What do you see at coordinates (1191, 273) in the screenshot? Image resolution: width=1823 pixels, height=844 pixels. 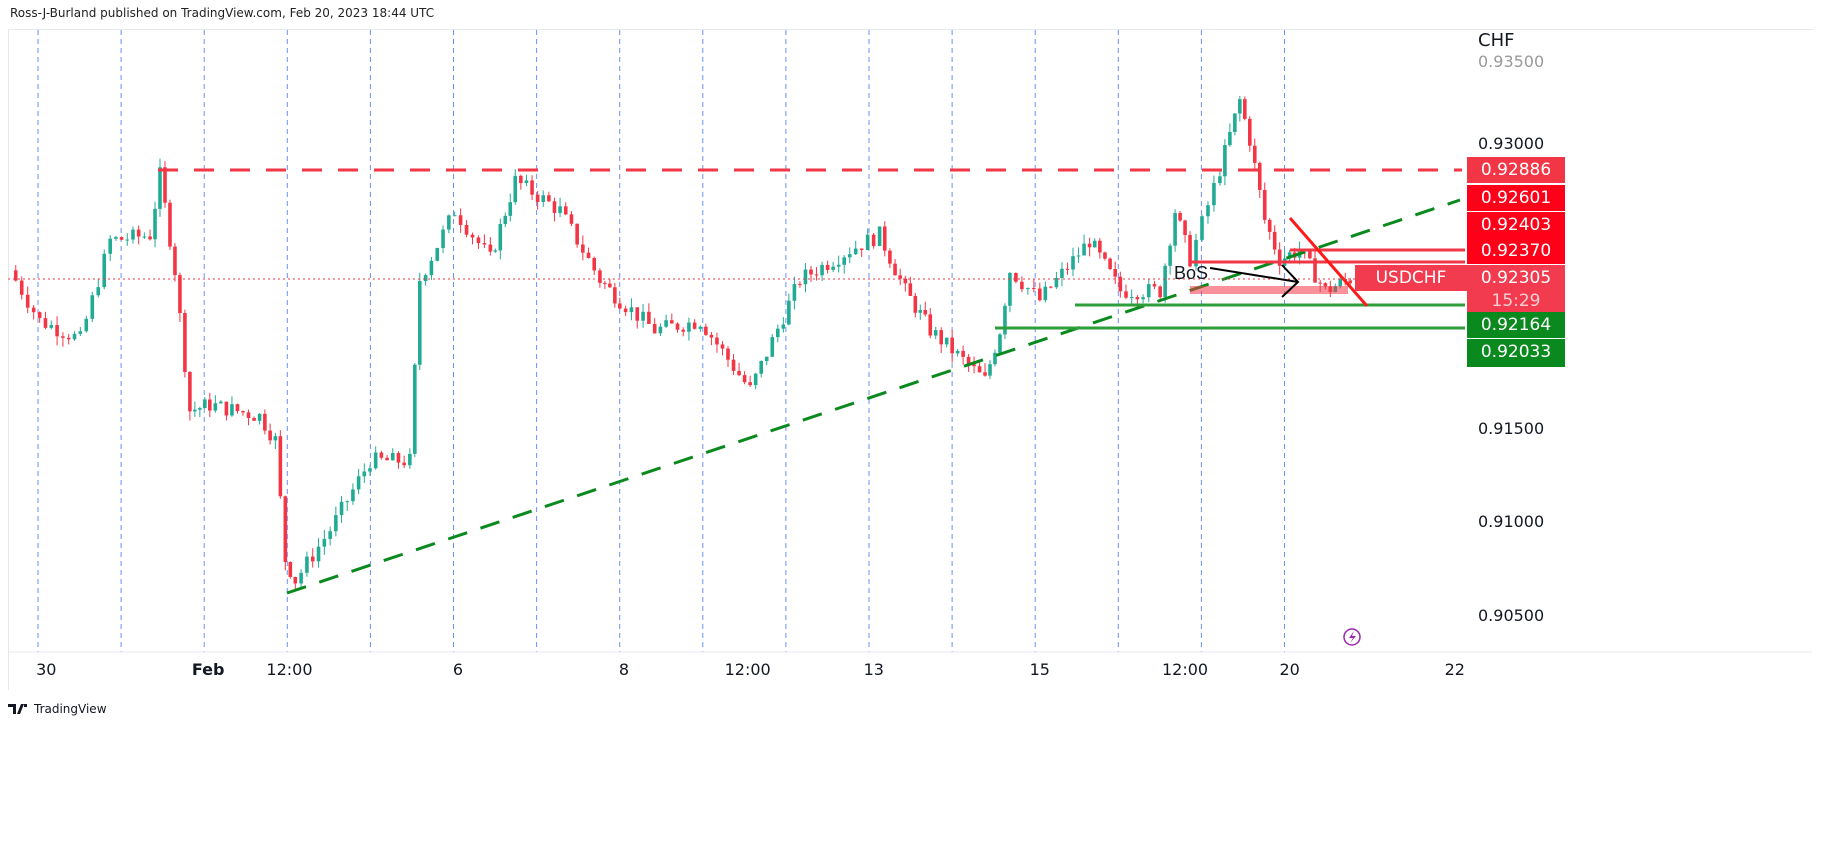 I see `bos-label: BoS` at bounding box center [1191, 273].